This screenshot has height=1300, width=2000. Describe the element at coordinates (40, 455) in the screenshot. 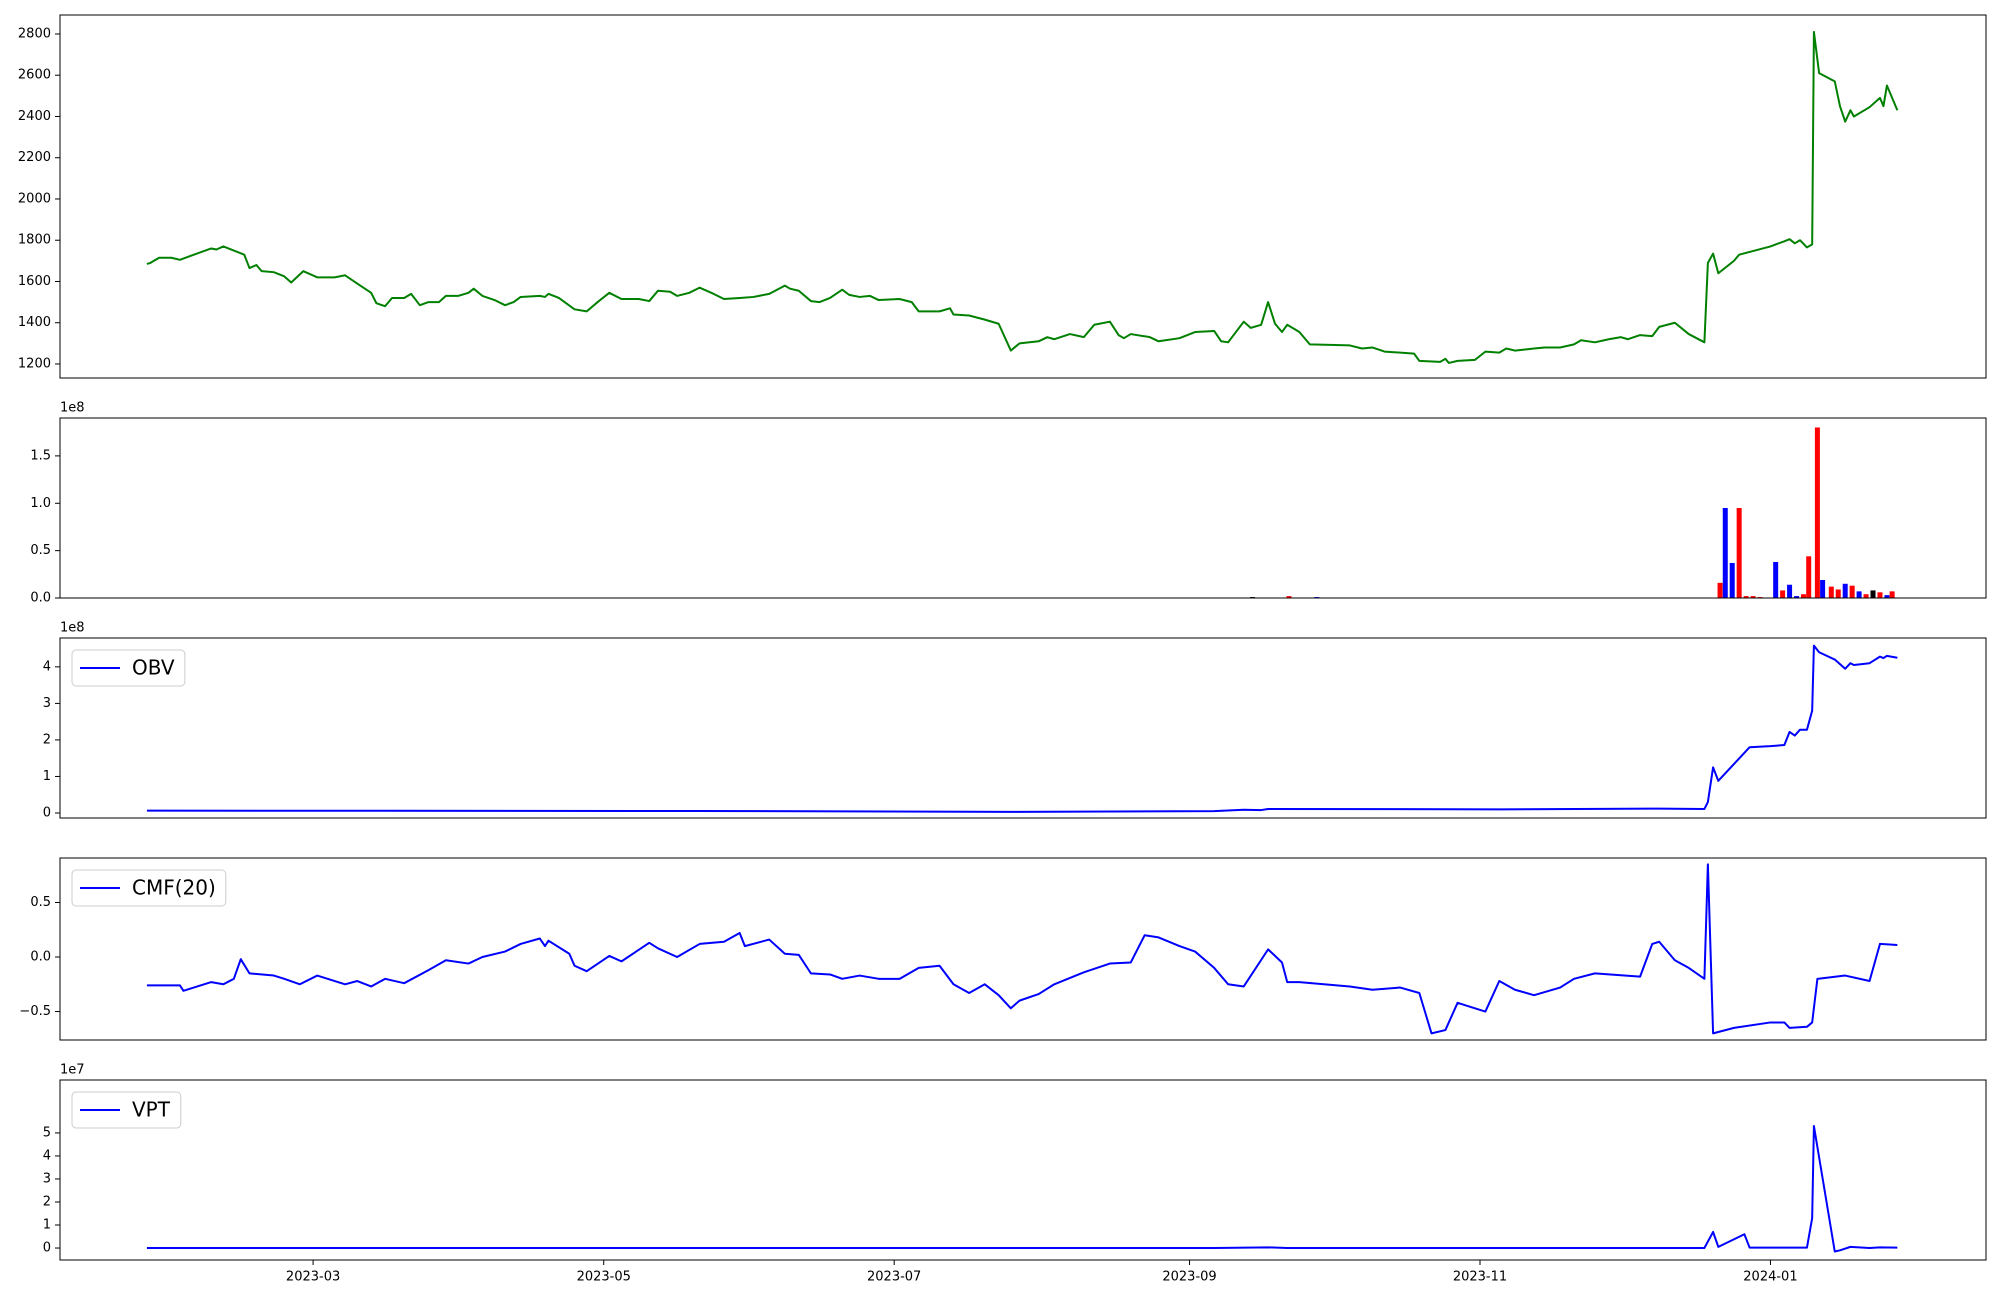

I see `y-tick-label: 1.5` at that location.